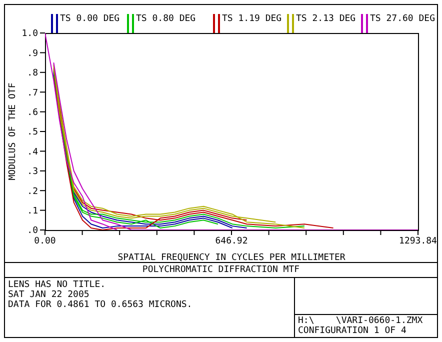 The height and width of the screenshot is (342, 442). Describe the element at coordinates (57, 285) in the screenshot. I see `text: LENS HAS NO TITLE.` at that location.